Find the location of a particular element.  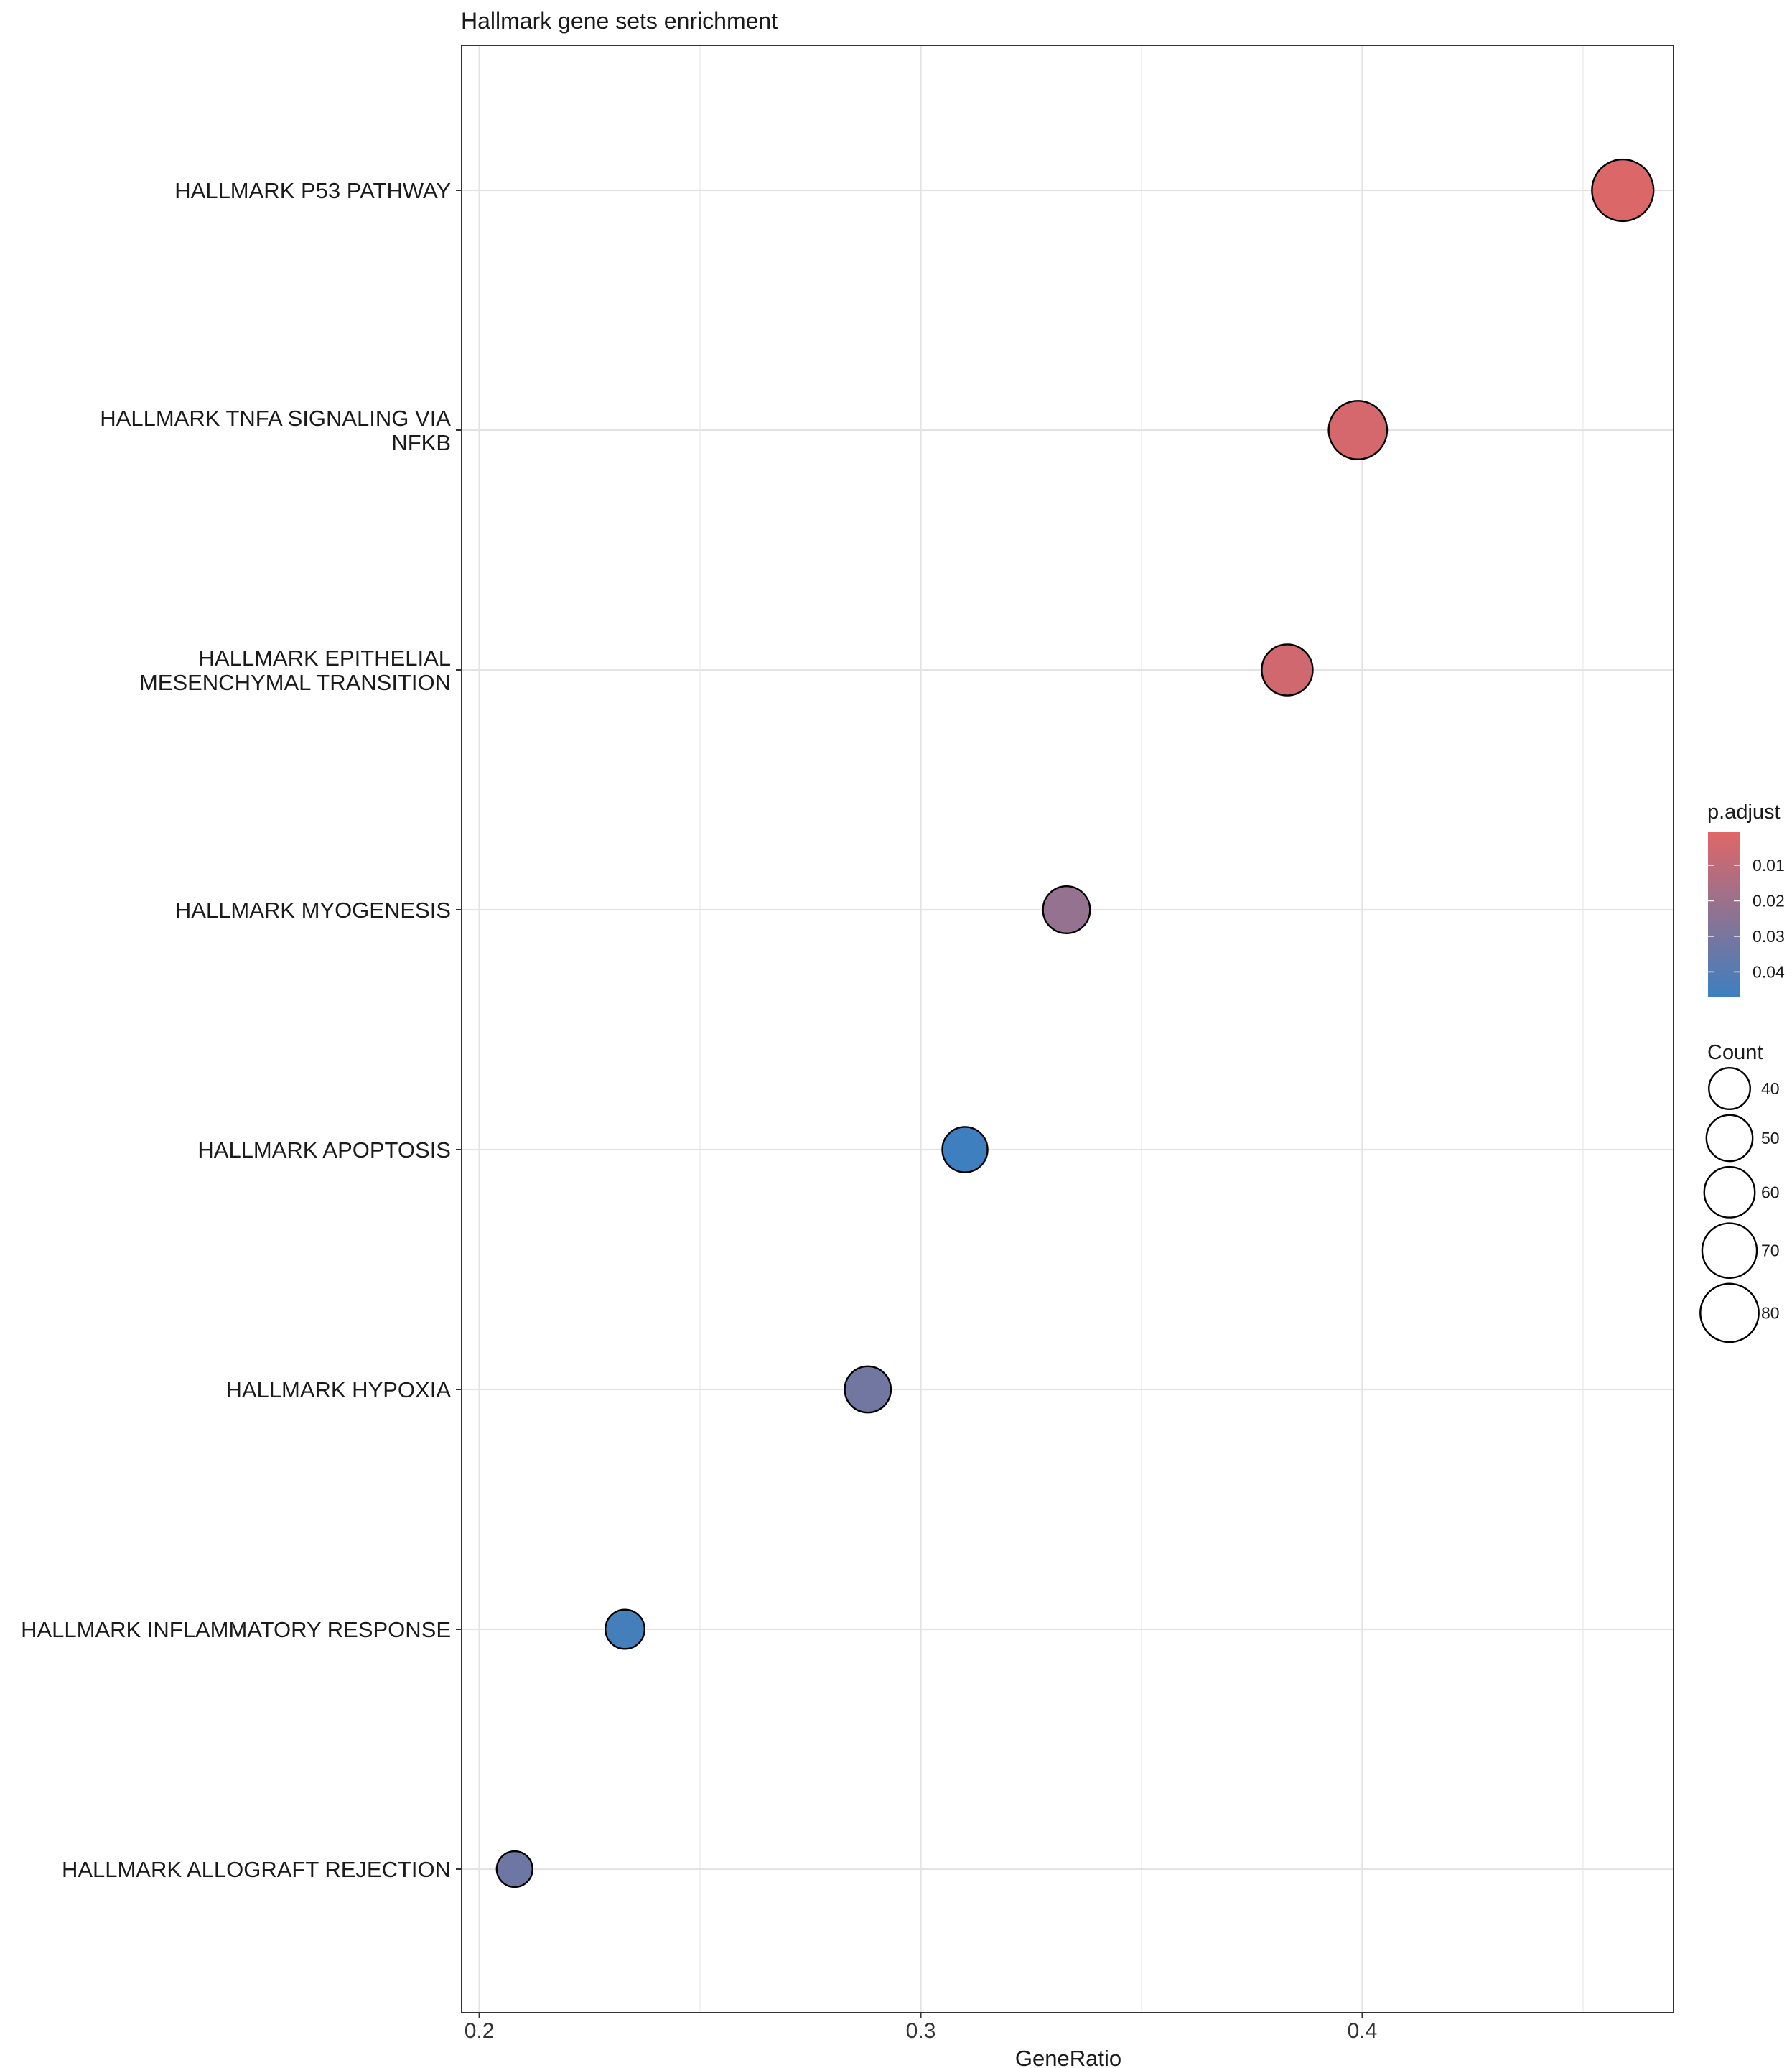

x-tick-label: 0.2 is located at coordinates (480, 2031).